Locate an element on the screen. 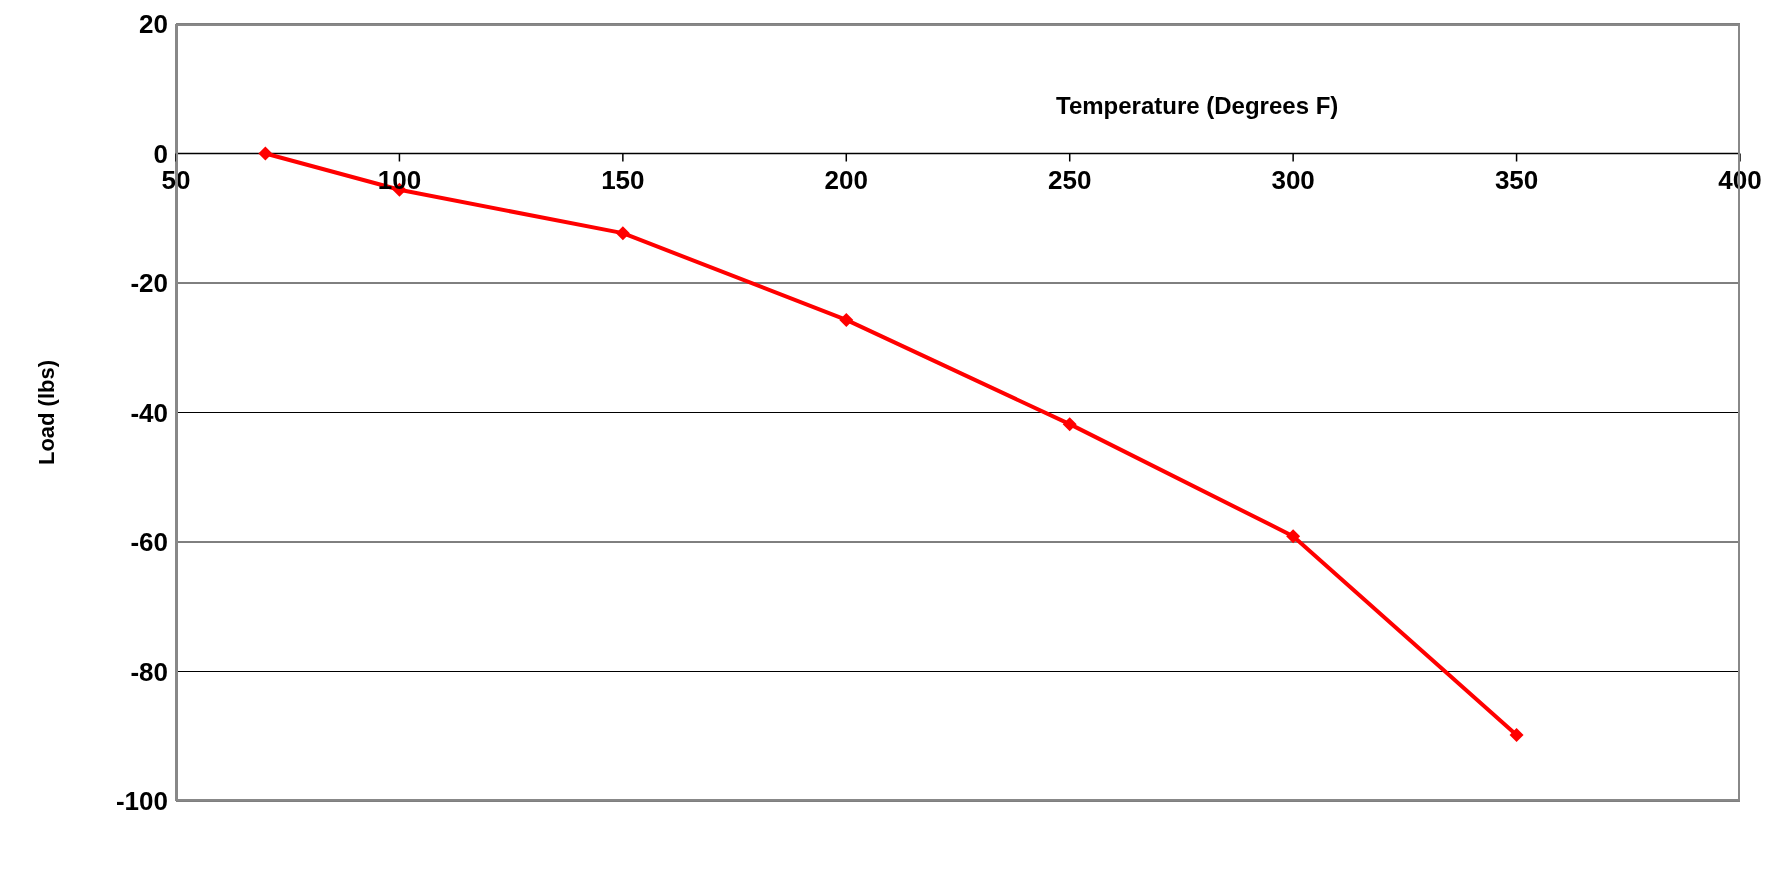 The width and height of the screenshot is (1786, 895). x-tick-label: 100 is located at coordinates (399, 179).